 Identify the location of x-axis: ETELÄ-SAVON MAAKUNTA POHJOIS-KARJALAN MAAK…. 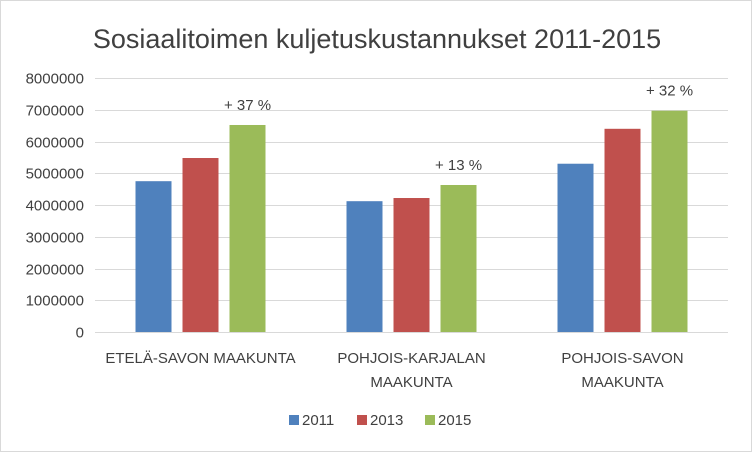
(394, 370).